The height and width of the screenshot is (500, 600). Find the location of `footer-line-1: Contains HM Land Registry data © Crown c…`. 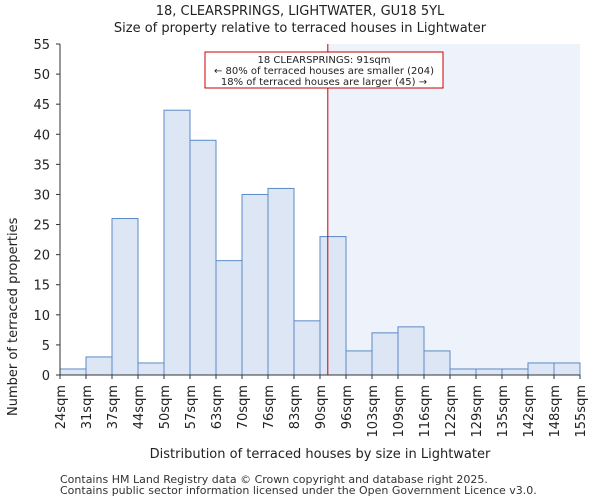

footer-line-1: Contains HM Land Registry data © Crown c… is located at coordinates (274, 479).